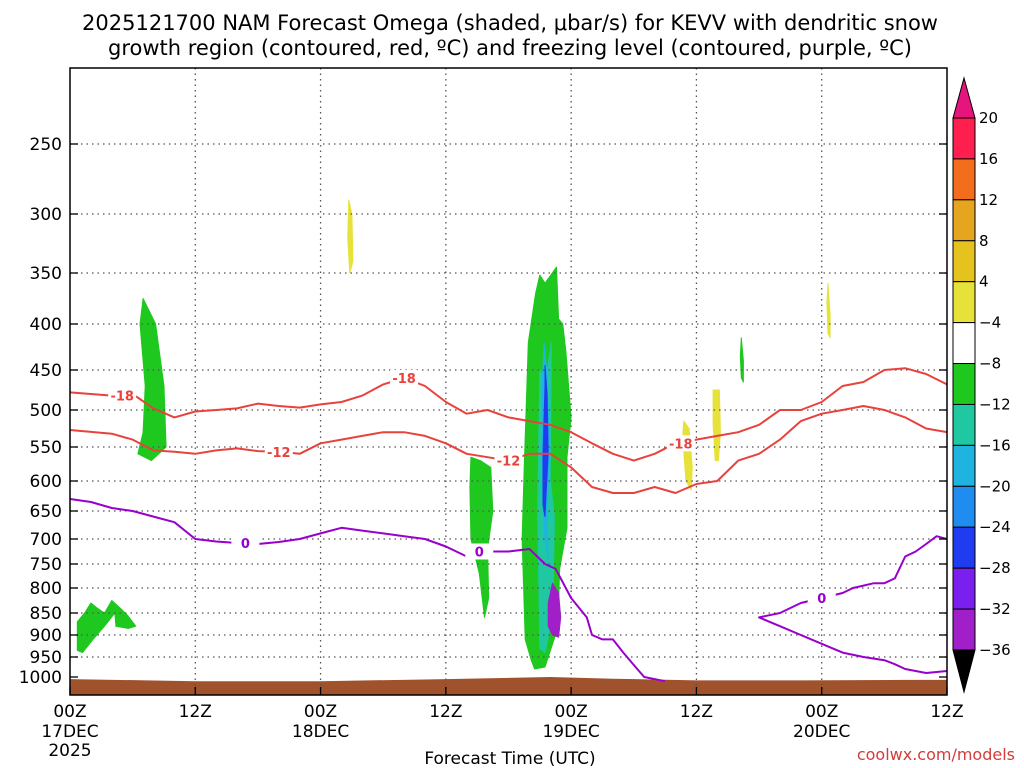  Describe the element at coordinates (696, 712) in the screenshot. I see `x-tick-label-60: 12Z` at that location.